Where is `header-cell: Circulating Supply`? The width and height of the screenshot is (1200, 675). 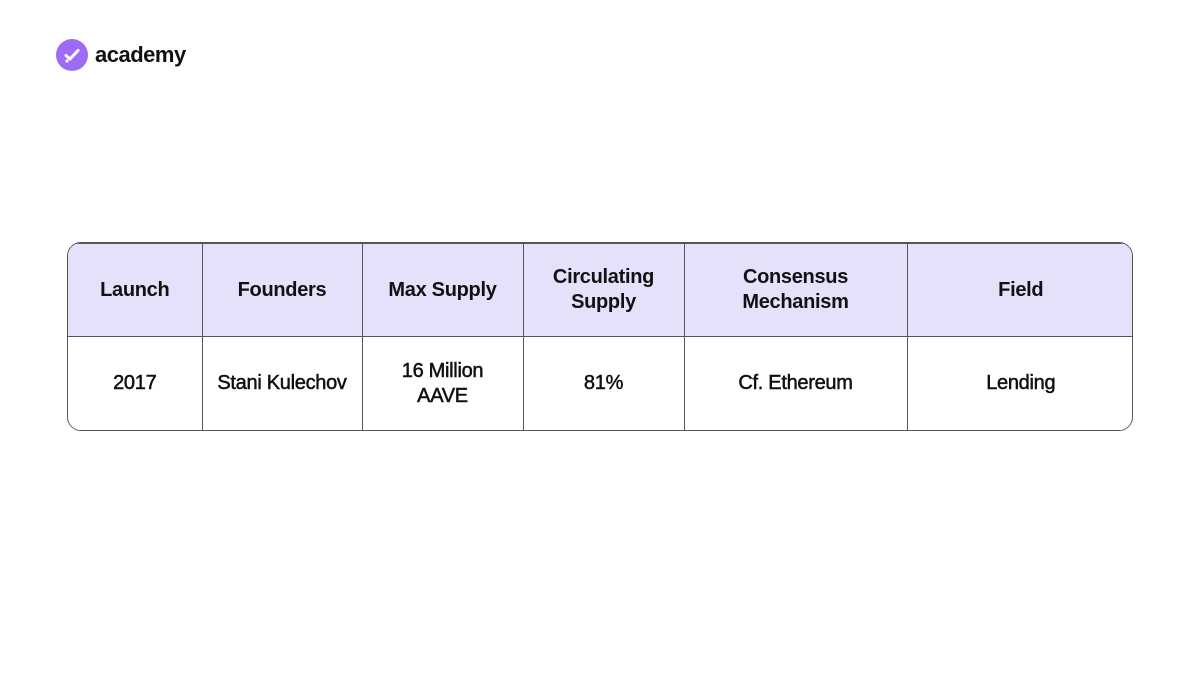
header-cell: Circulating Supply is located at coordinates (603, 290).